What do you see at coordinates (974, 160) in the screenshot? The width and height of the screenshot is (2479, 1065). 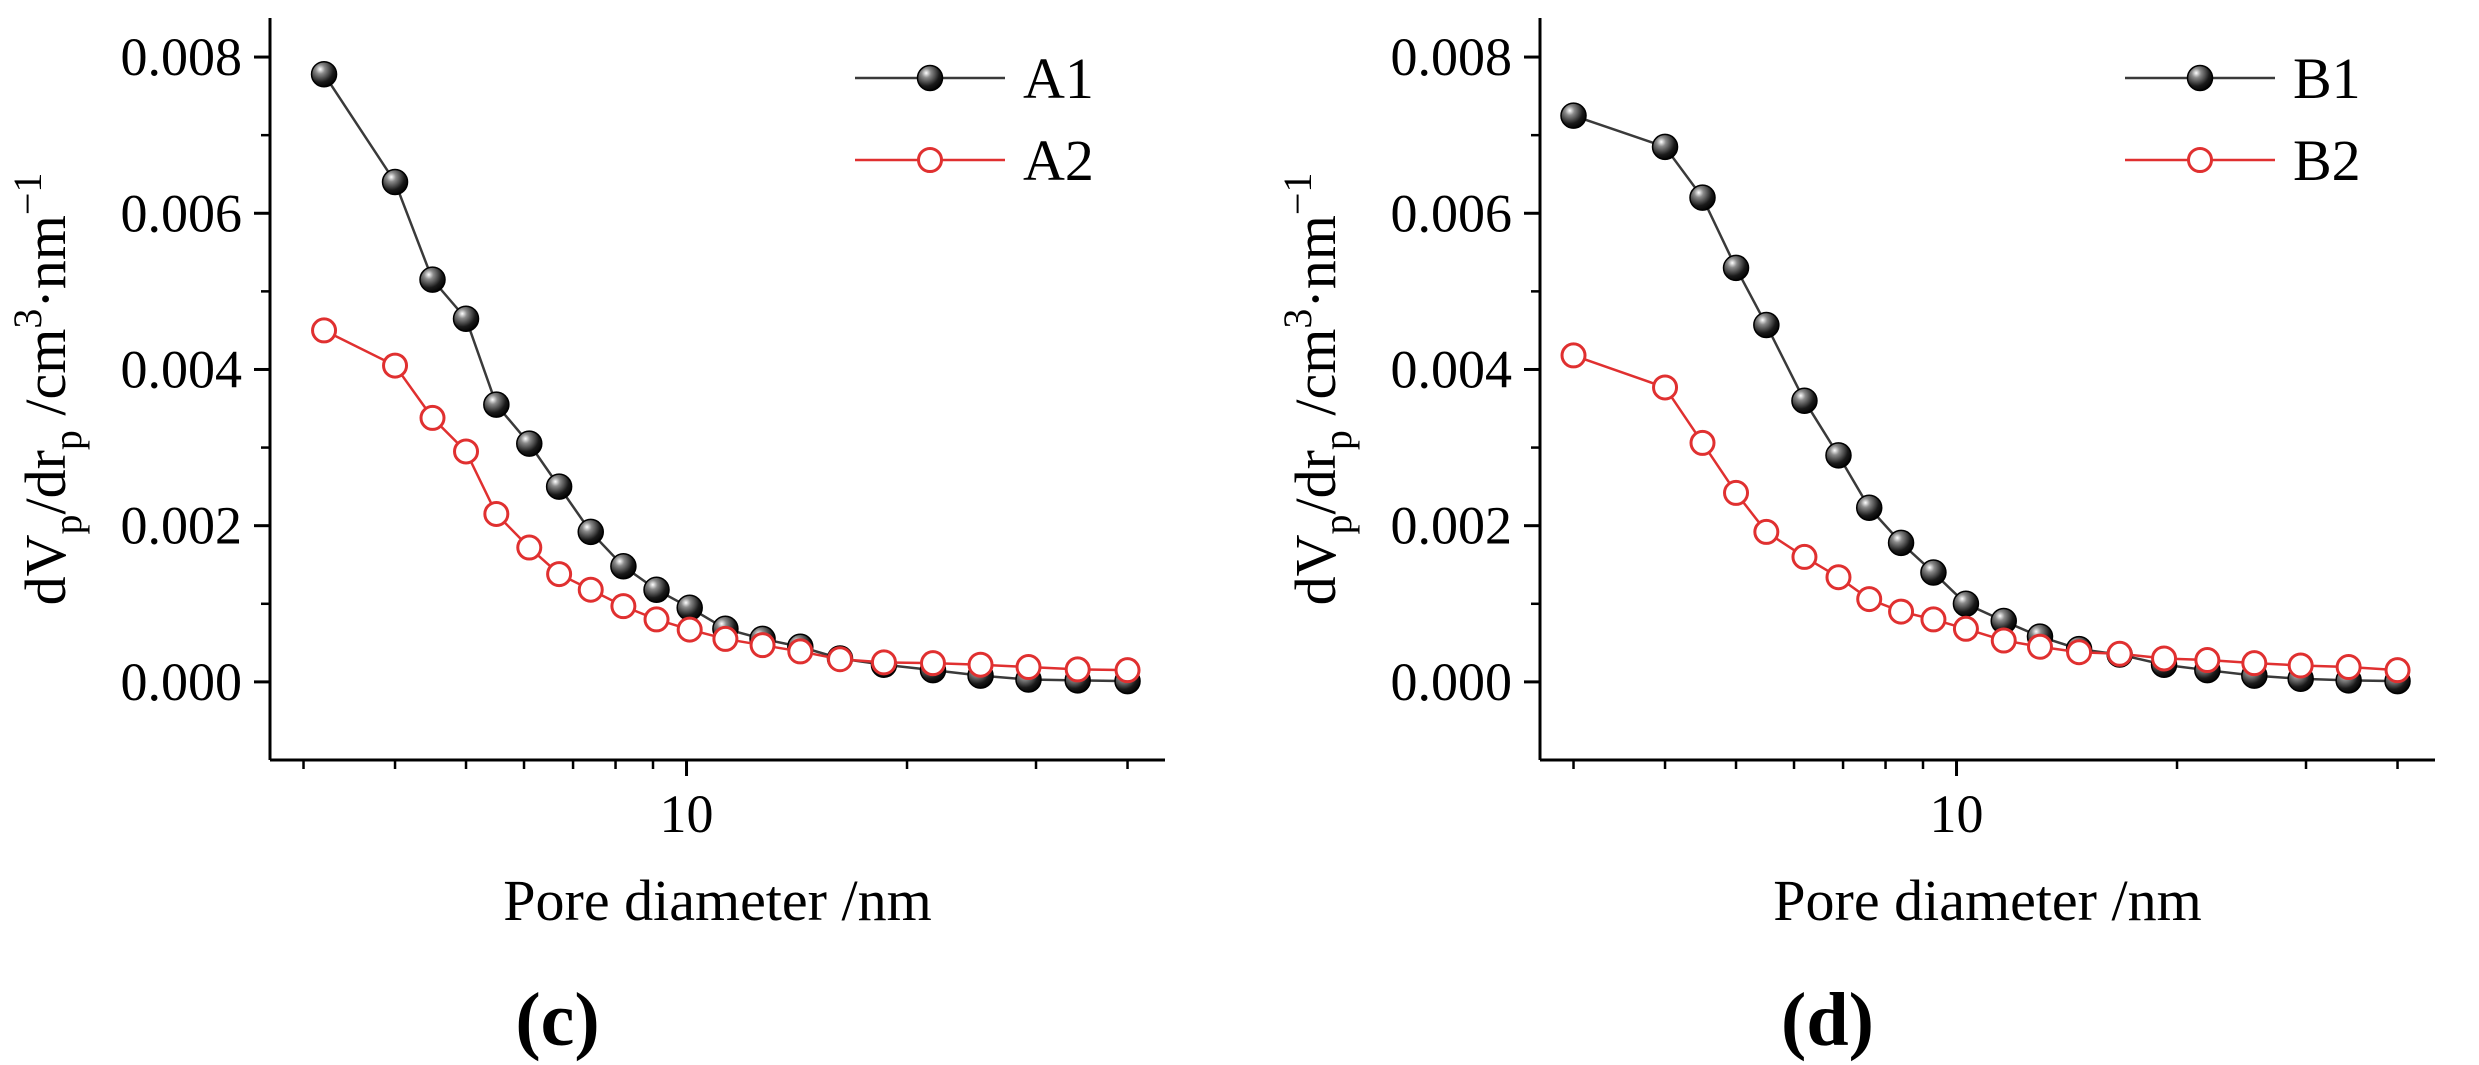 I see `legend-item: A2` at bounding box center [974, 160].